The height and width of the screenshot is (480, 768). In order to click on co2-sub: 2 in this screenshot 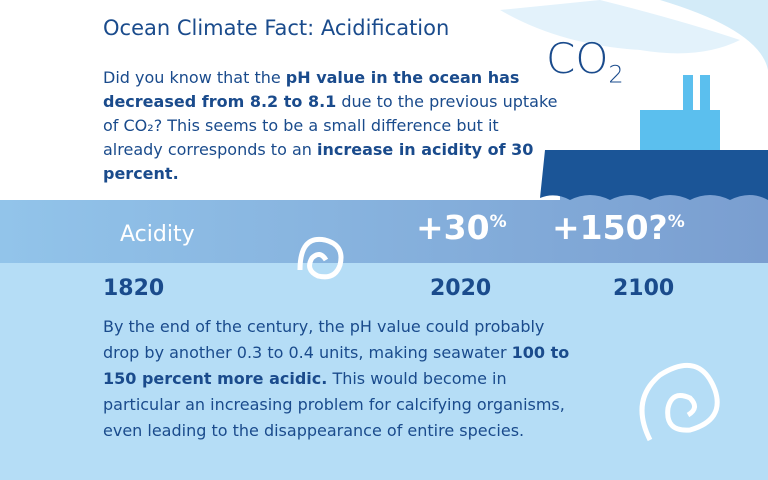, I will do `click(616, 74)`.